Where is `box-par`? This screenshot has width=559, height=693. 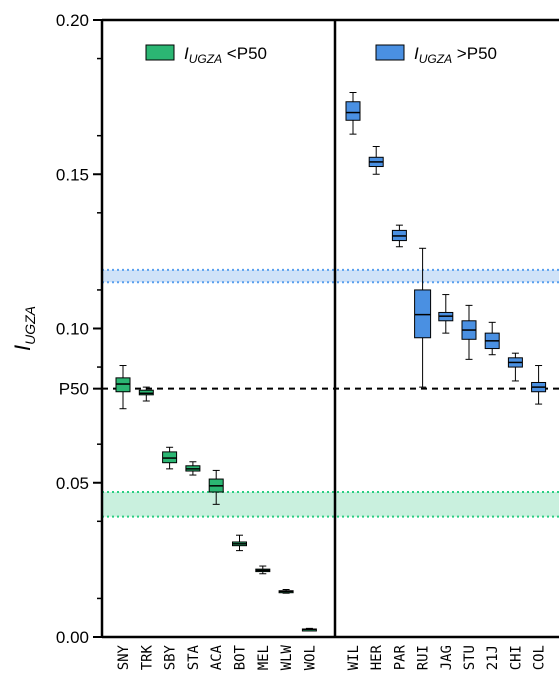 box-par is located at coordinates (399, 236).